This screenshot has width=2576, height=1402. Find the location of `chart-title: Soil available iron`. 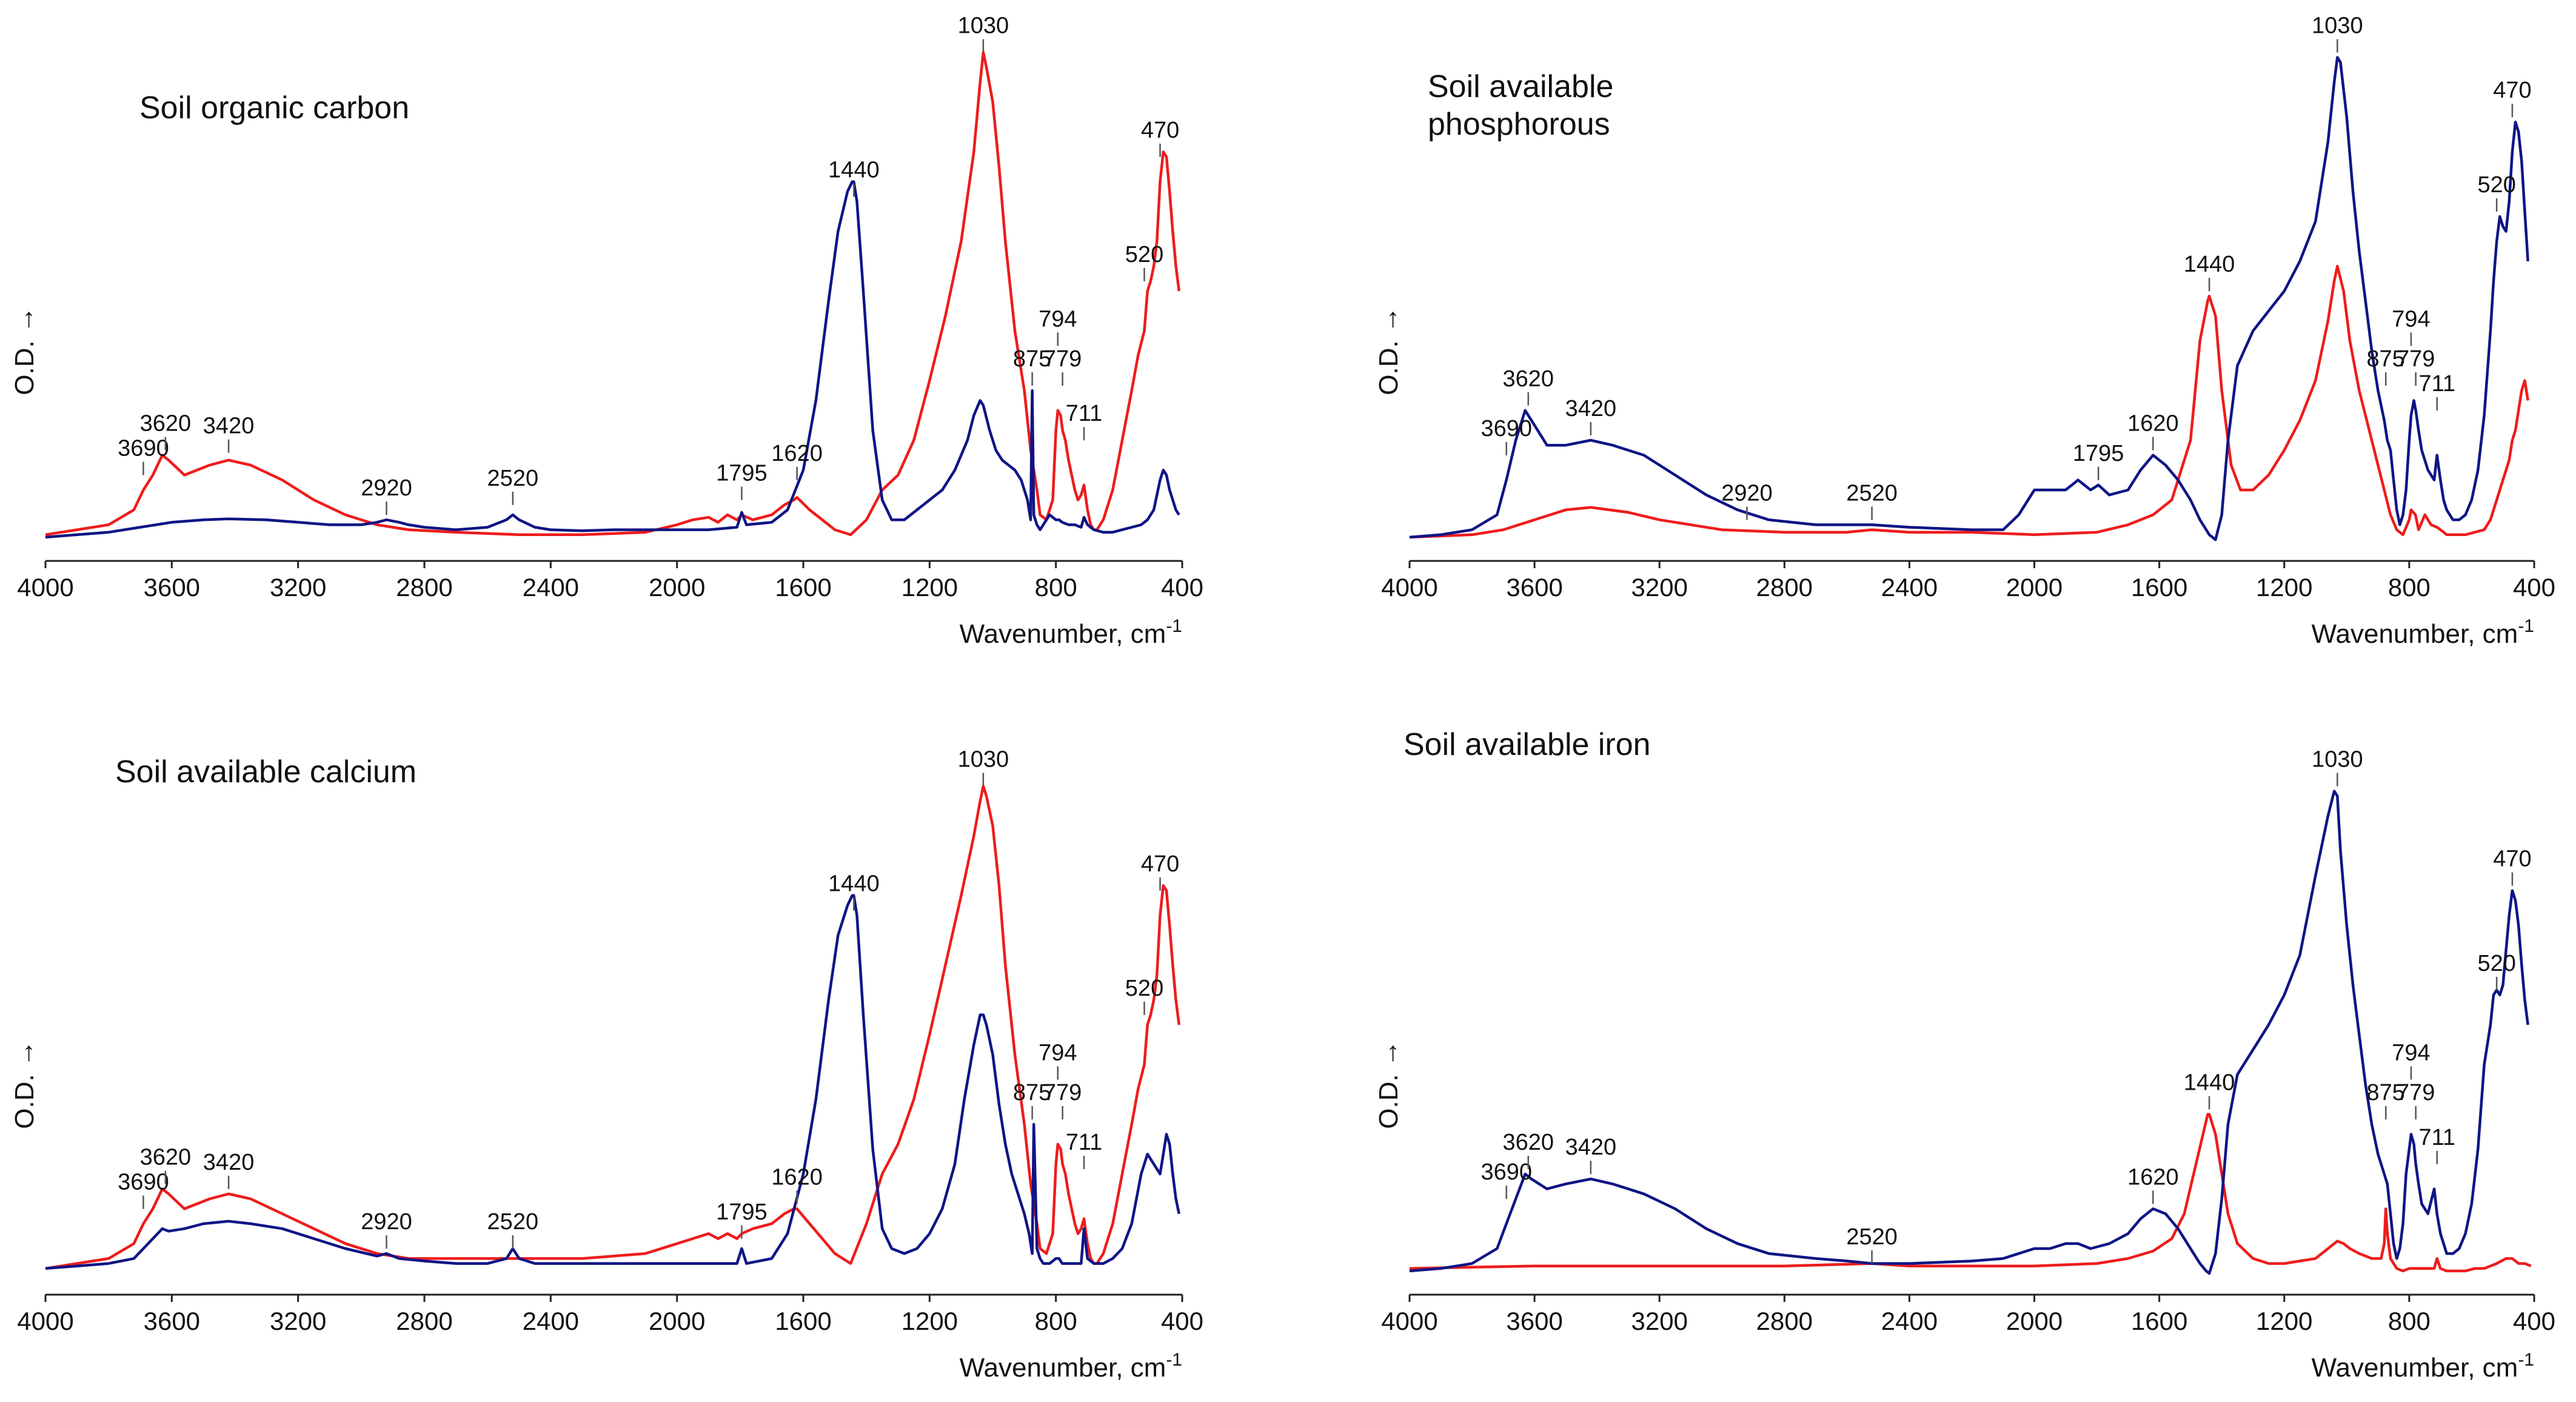

chart-title: Soil available iron is located at coordinates (1527, 745).